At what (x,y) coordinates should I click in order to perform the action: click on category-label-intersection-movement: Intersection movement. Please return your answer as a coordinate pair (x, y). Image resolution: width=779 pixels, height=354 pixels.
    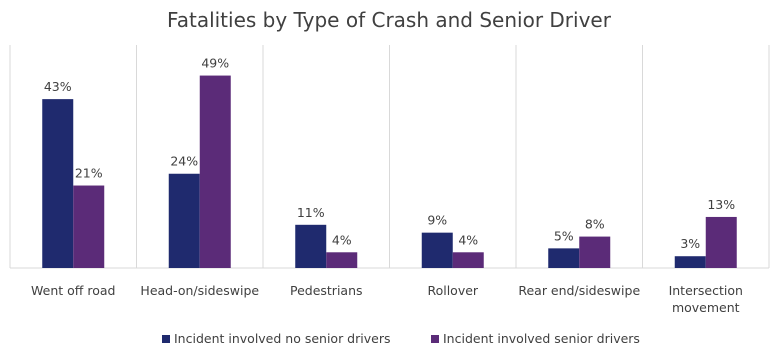
    Looking at the image, I should click on (706, 299).